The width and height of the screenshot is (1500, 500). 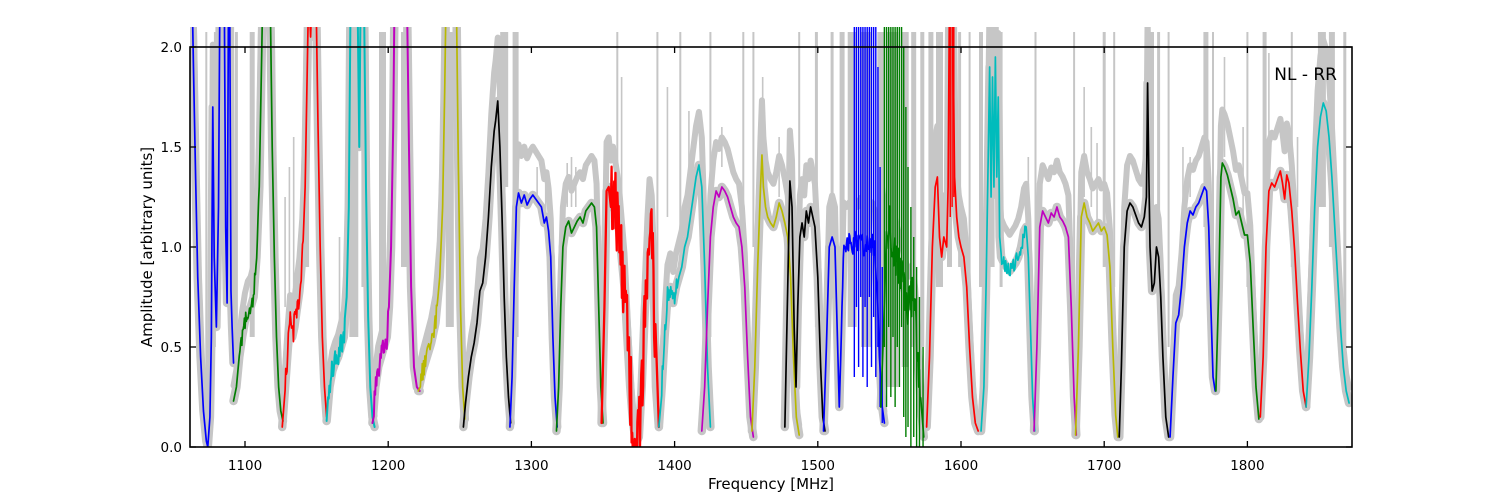 What do you see at coordinates (258, 224) in the screenshot?
I see `series-SB02` at bounding box center [258, 224].